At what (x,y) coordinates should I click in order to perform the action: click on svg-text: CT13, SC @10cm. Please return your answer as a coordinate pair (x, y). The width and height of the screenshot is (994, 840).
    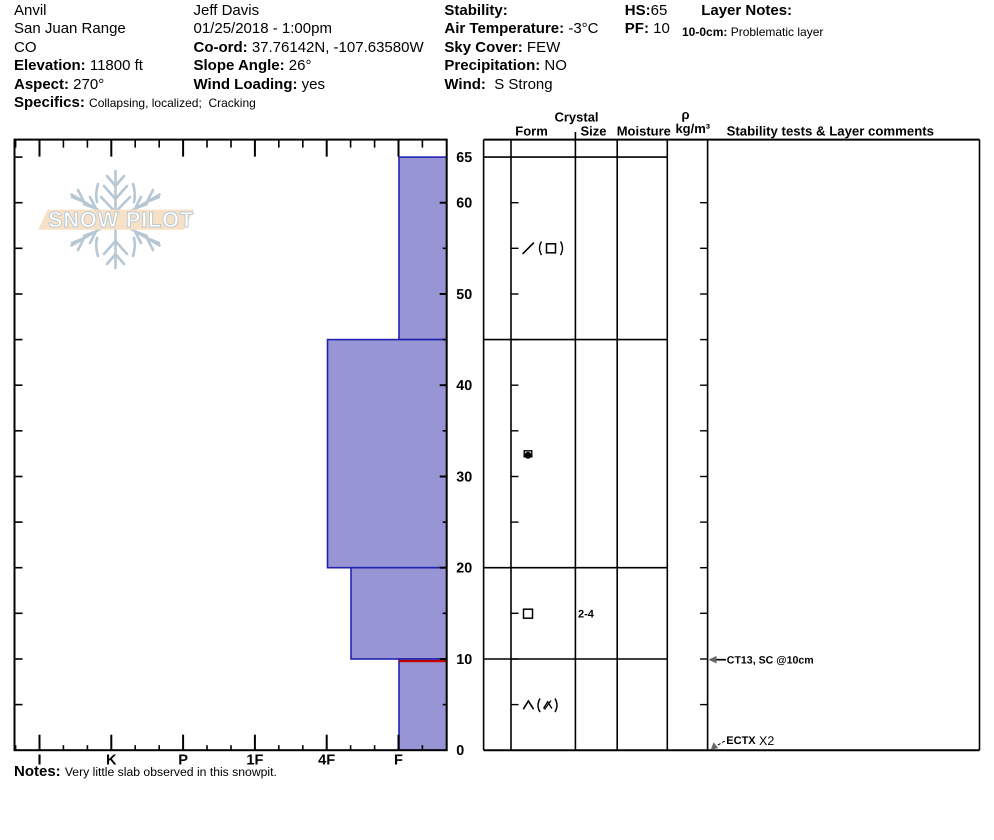
    Looking at the image, I should click on (770, 660).